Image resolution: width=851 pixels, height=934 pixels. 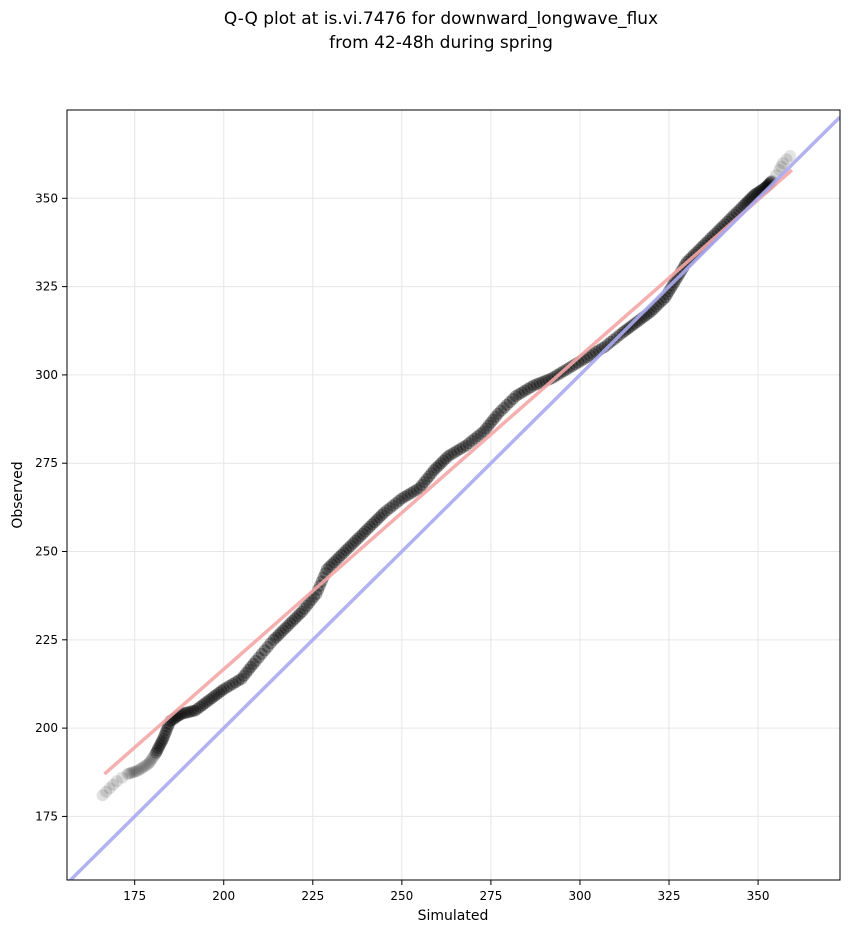 I want to click on x-tick-label: 350, so click(x=758, y=896).